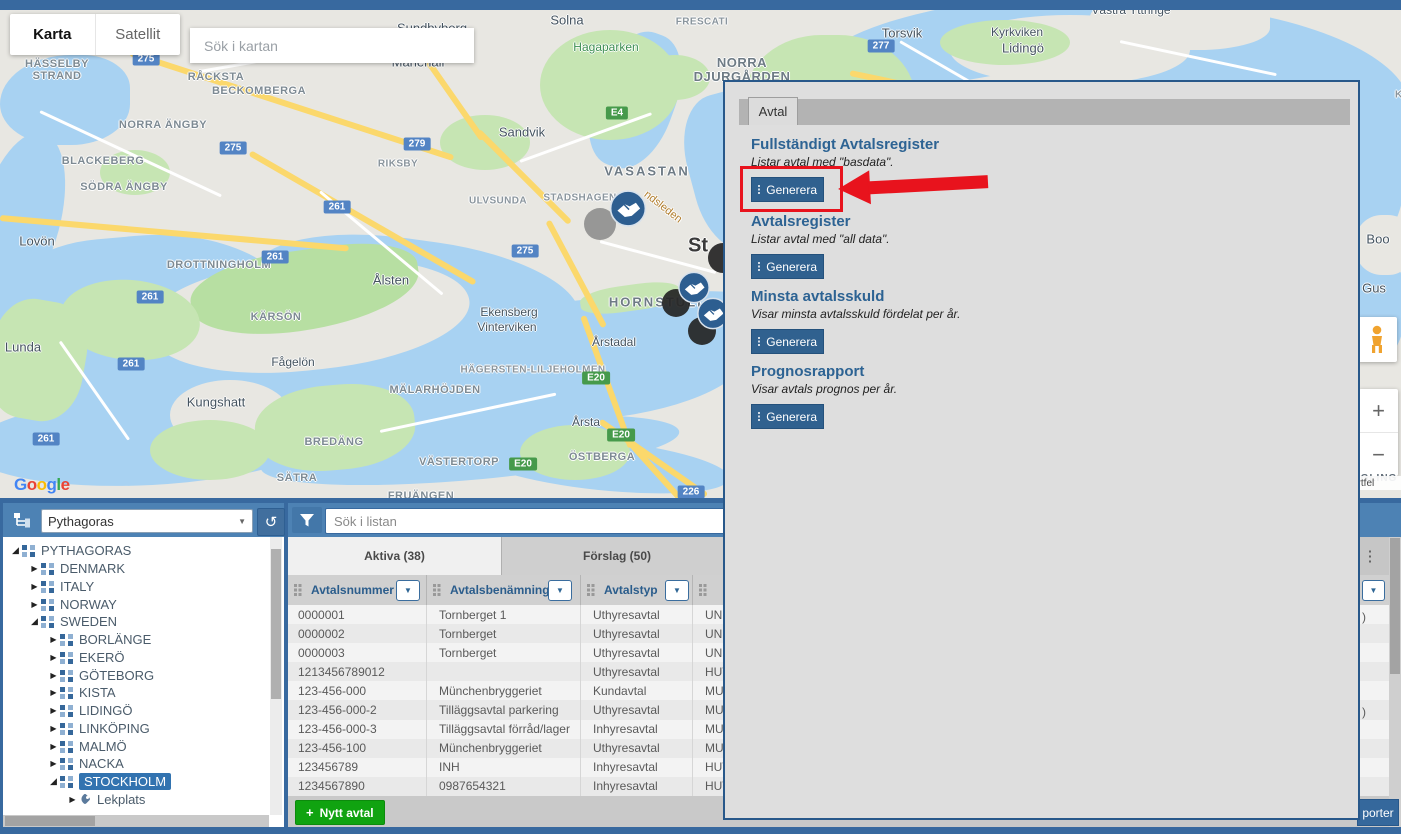 This screenshot has height=834, width=1401. Describe the element at coordinates (1395, 682) in the screenshot. I see `table-vertical-scrollbar` at that location.